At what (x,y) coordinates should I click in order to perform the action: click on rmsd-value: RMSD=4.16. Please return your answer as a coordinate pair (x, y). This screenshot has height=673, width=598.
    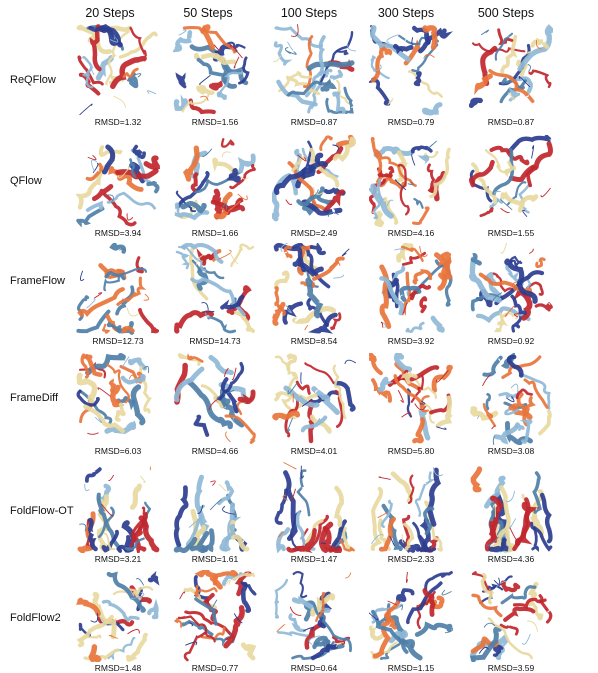
    Looking at the image, I should click on (411, 233).